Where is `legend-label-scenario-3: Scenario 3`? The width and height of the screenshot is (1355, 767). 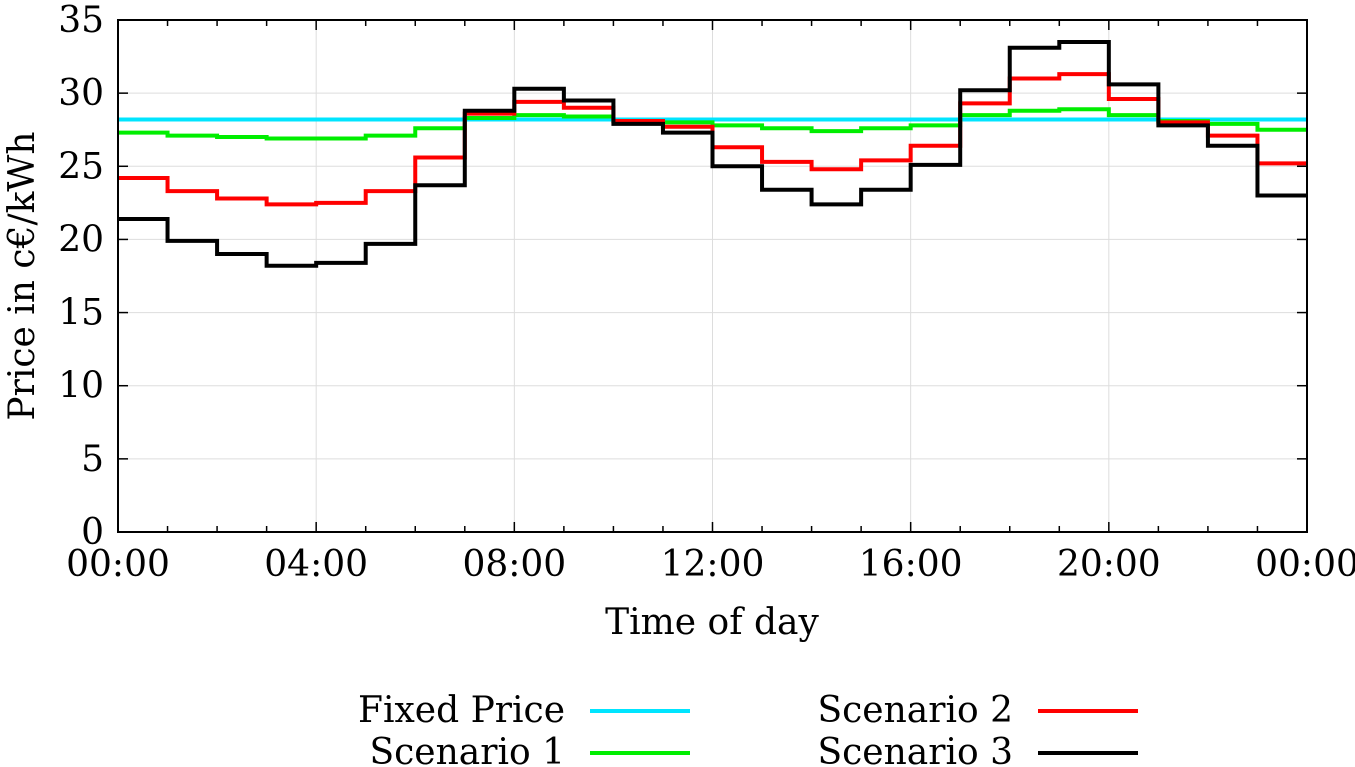
legend-label-scenario-3: Scenario 3 is located at coordinates (915, 749).